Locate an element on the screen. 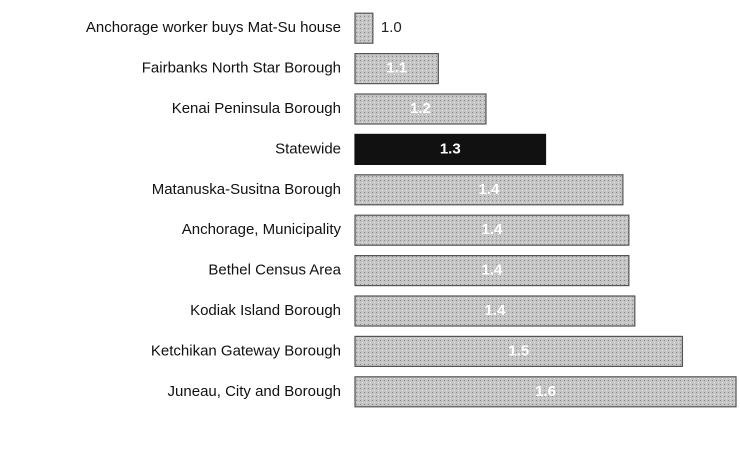  category-label: Fairbanks North Star Borough is located at coordinates (241, 68).